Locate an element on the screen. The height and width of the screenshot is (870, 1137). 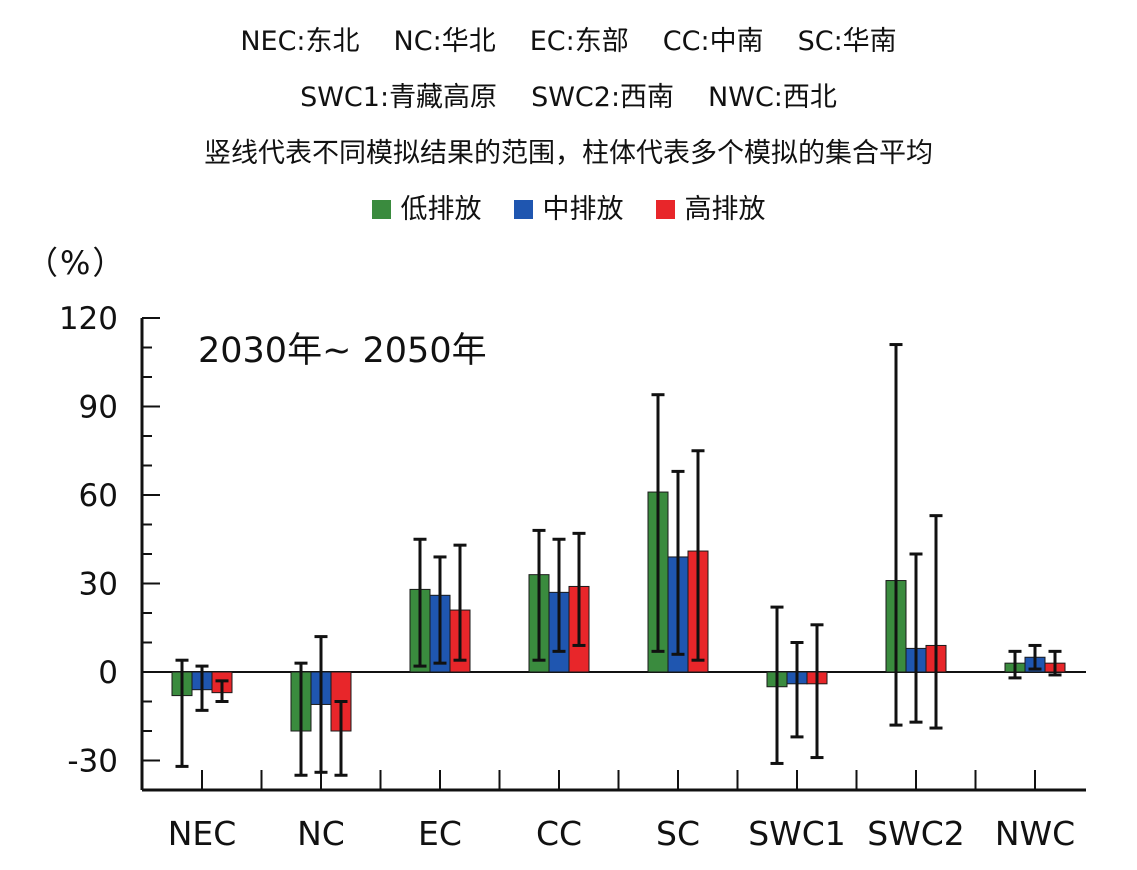
region-name: 东部 is located at coordinates (601, 41).